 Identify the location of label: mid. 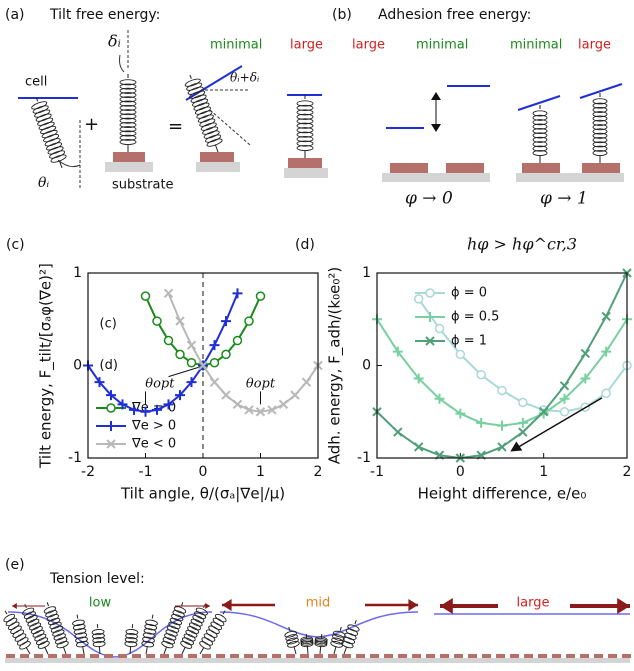
(318, 603).